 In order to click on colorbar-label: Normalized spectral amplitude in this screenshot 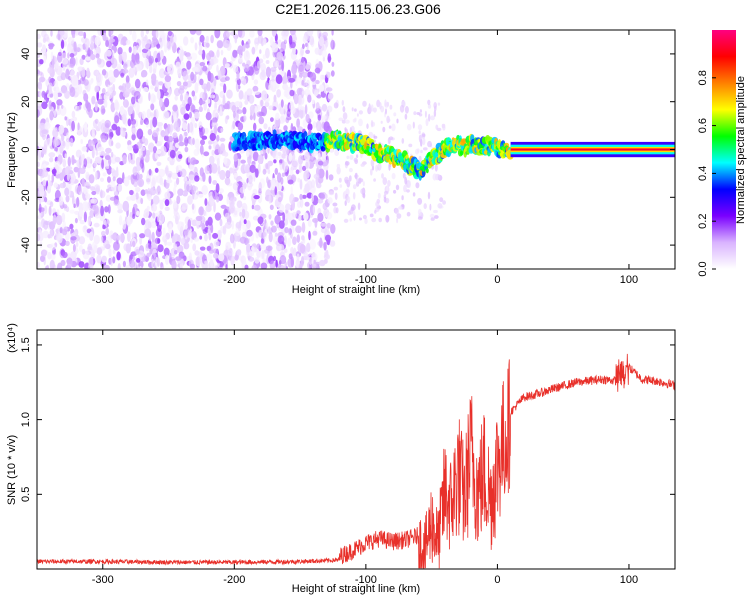, I will do `click(741, 150)`.